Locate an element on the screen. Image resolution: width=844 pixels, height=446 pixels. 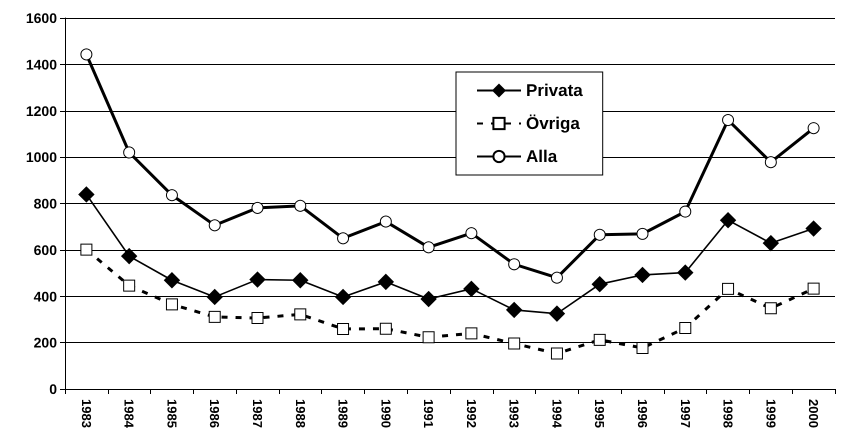
x-tick-label: 1998 is located at coordinates (728, 413).